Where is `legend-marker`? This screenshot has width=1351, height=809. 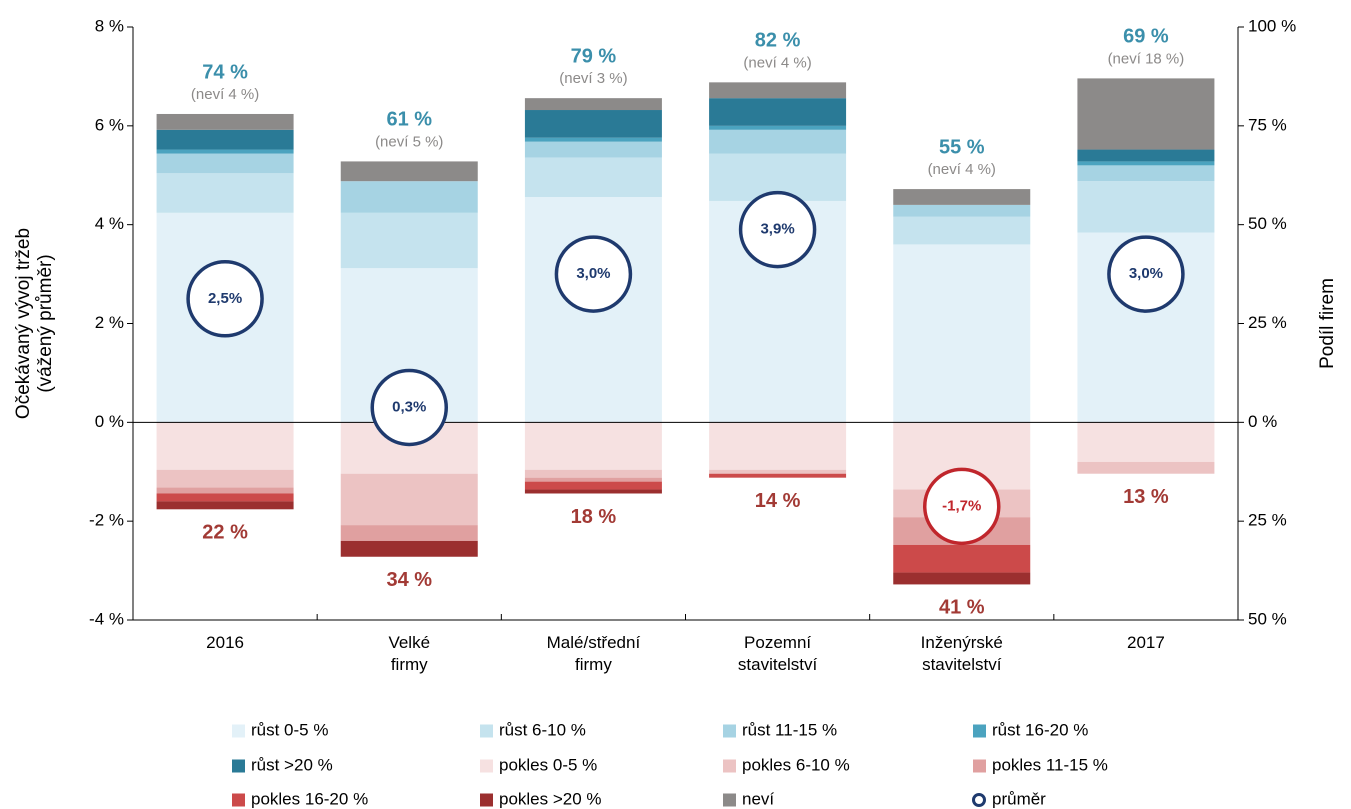
legend-marker is located at coordinates (979, 800).